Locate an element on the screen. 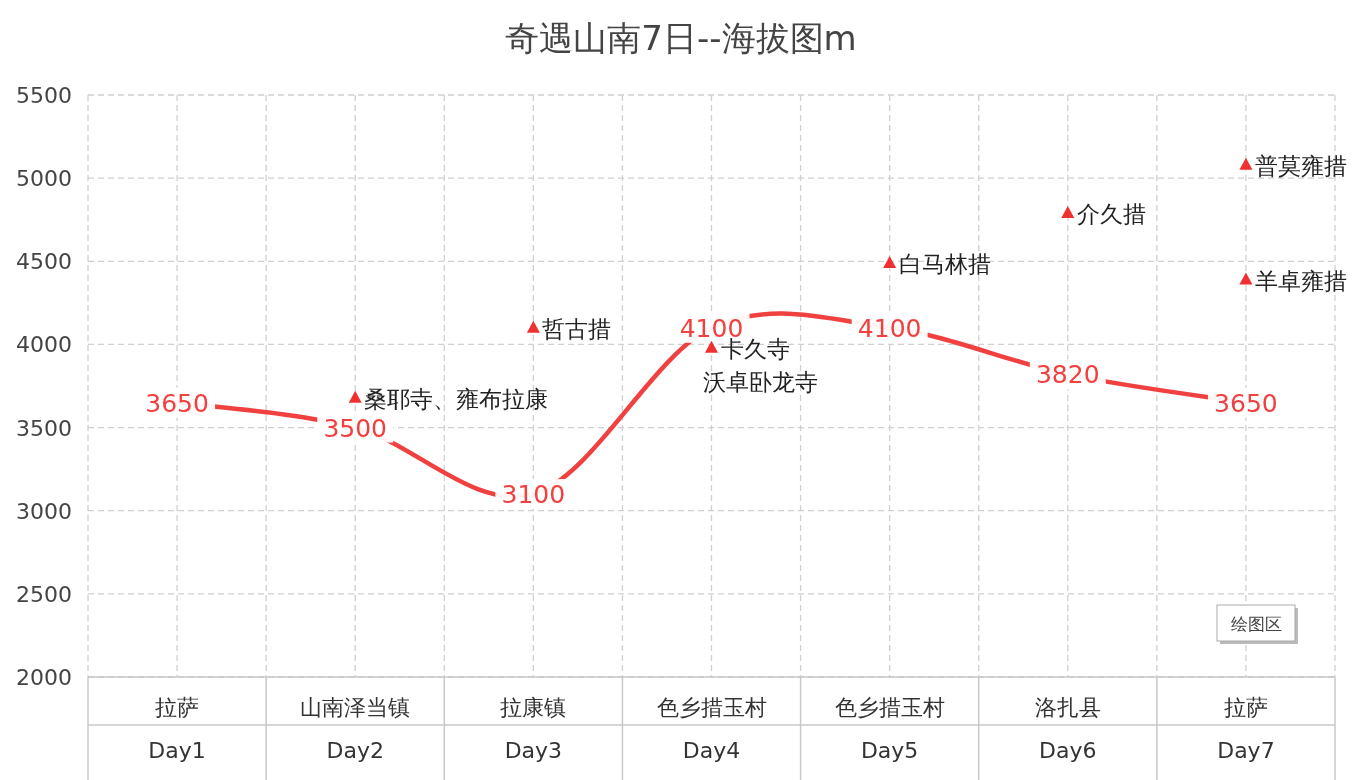 Image resolution: width=1362 pixels, height=780 pixels. x-tick-label: 色乡措玉村 Day4 is located at coordinates (711, 729).